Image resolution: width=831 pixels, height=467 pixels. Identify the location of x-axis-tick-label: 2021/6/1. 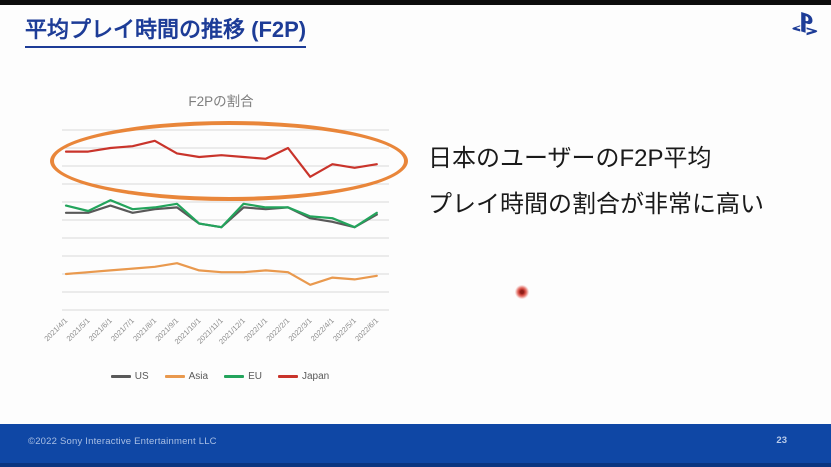
(100, 329).